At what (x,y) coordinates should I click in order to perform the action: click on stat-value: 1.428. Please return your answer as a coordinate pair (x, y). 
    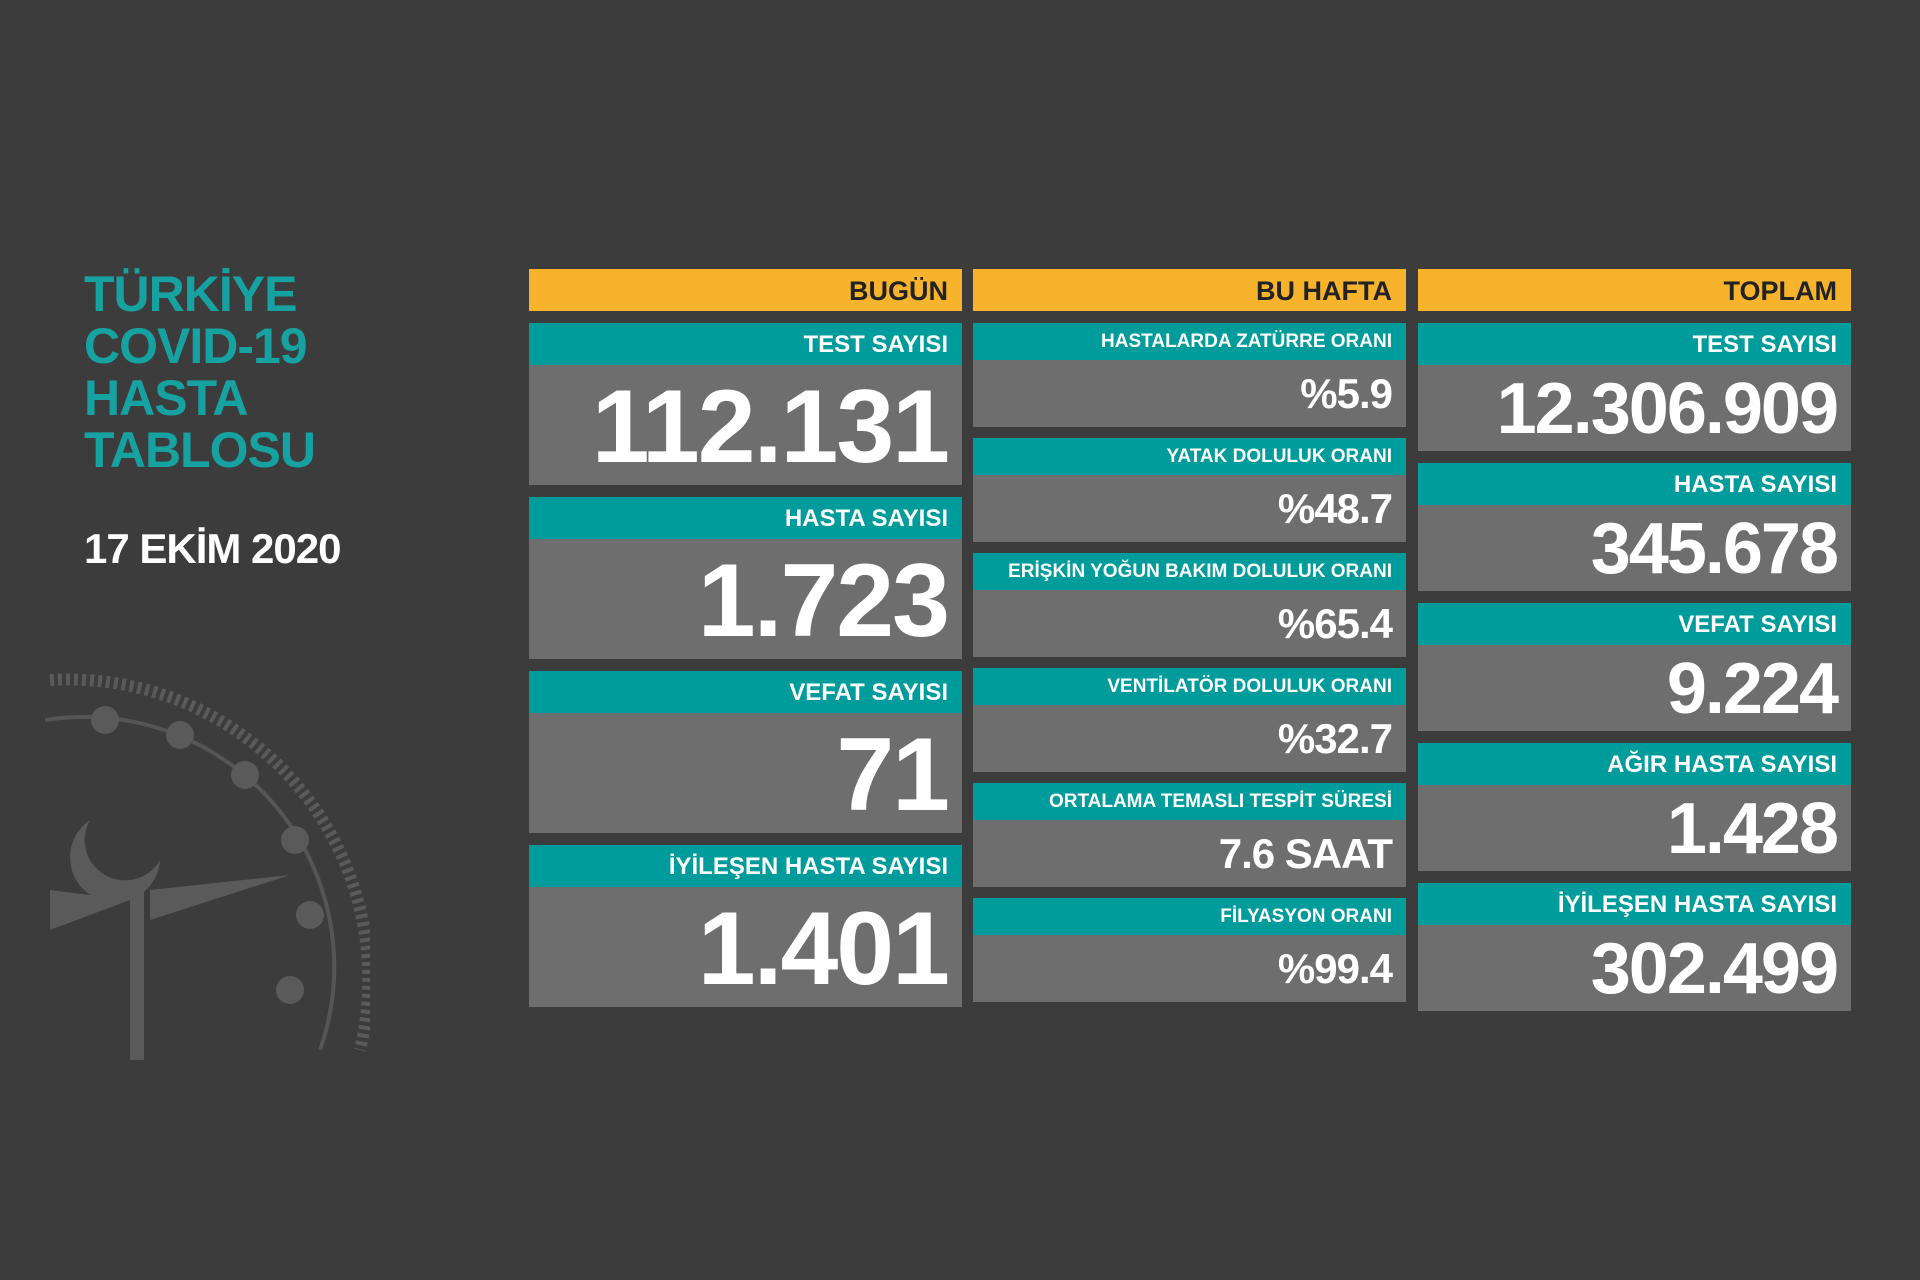
    Looking at the image, I should click on (1634, 828).